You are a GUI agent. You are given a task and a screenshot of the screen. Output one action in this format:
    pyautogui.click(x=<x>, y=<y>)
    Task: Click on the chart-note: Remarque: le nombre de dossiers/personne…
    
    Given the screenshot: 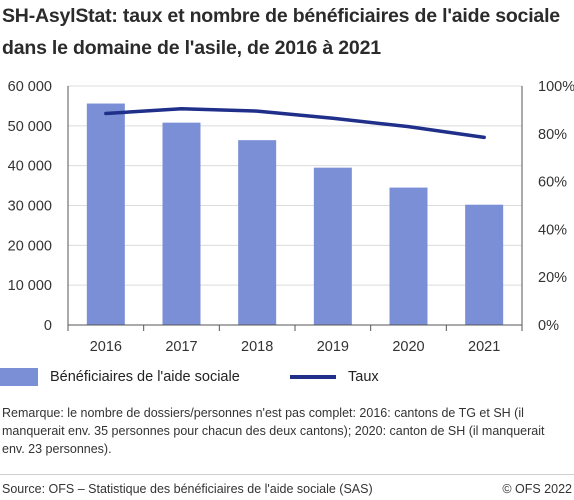 What is the action you would take?
    pyautogui.click(x=273, y=431)
    